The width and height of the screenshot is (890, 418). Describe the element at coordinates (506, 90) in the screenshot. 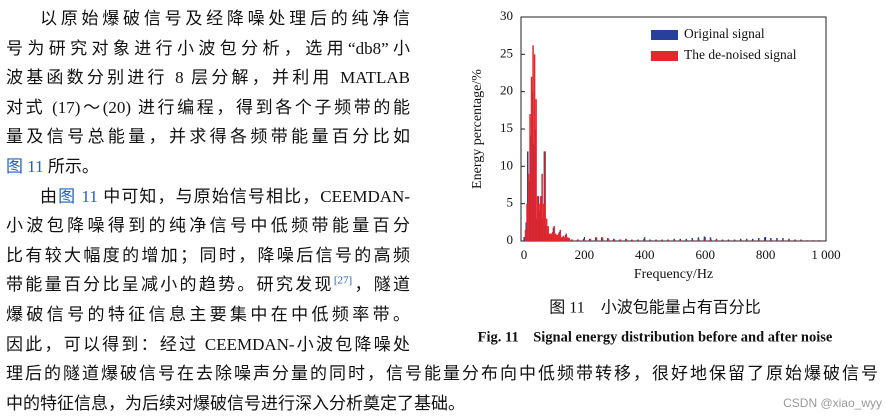

I see `y-tick-label: 20` at that location.